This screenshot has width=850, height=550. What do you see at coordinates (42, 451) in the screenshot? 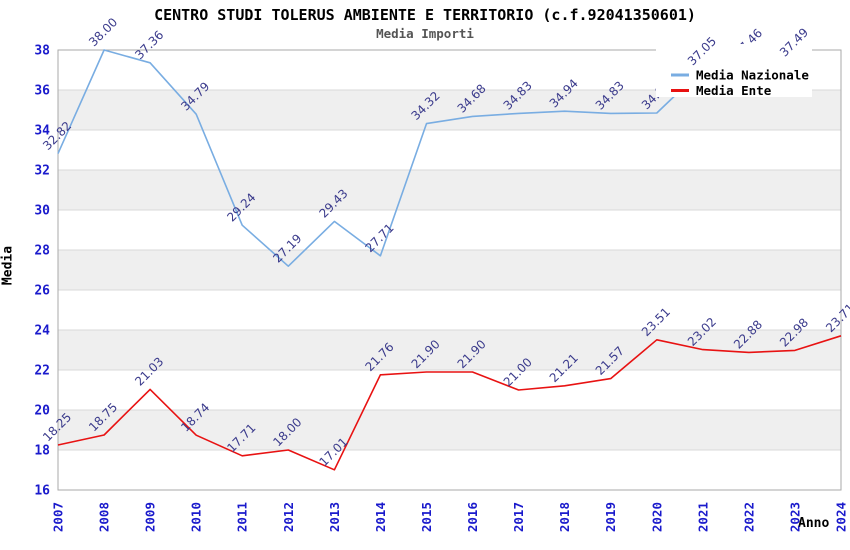
I see `y-tick-label: 18` at bounding box center [42, 451].